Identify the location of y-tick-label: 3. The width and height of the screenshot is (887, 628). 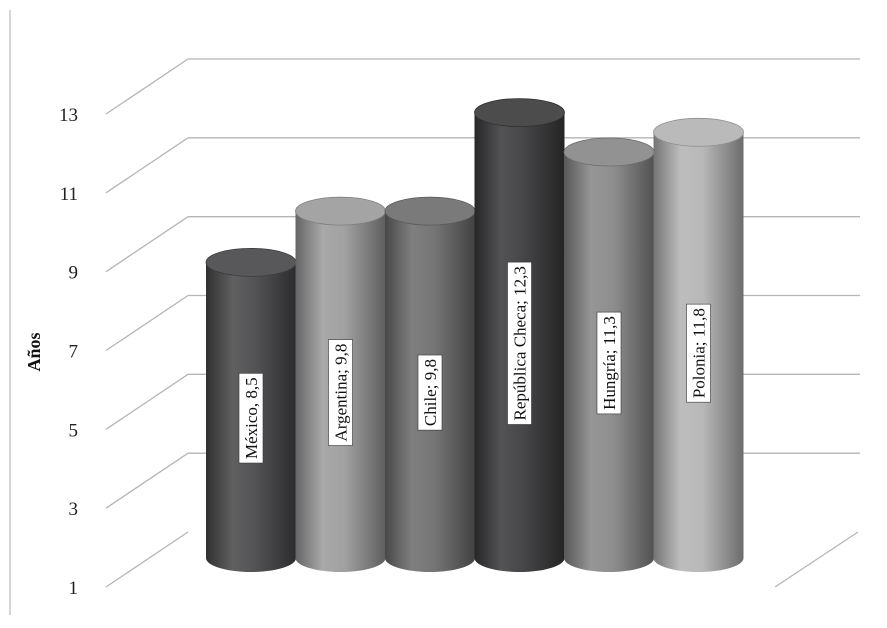
(74, 509).